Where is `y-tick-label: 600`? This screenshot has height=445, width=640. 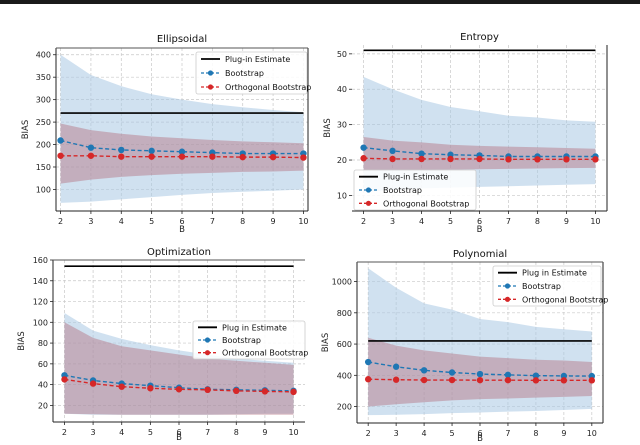 y-tick-label: 600 is located at coordinates (344, 344).